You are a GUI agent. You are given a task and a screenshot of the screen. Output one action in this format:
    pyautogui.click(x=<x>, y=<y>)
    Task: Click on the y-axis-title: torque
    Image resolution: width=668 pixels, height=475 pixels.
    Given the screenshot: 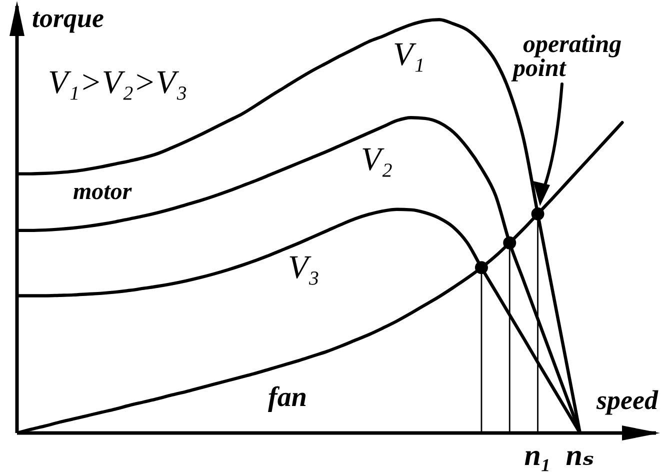 What is the action you would take?
    pyautogui.click(x=68, y=18)
    